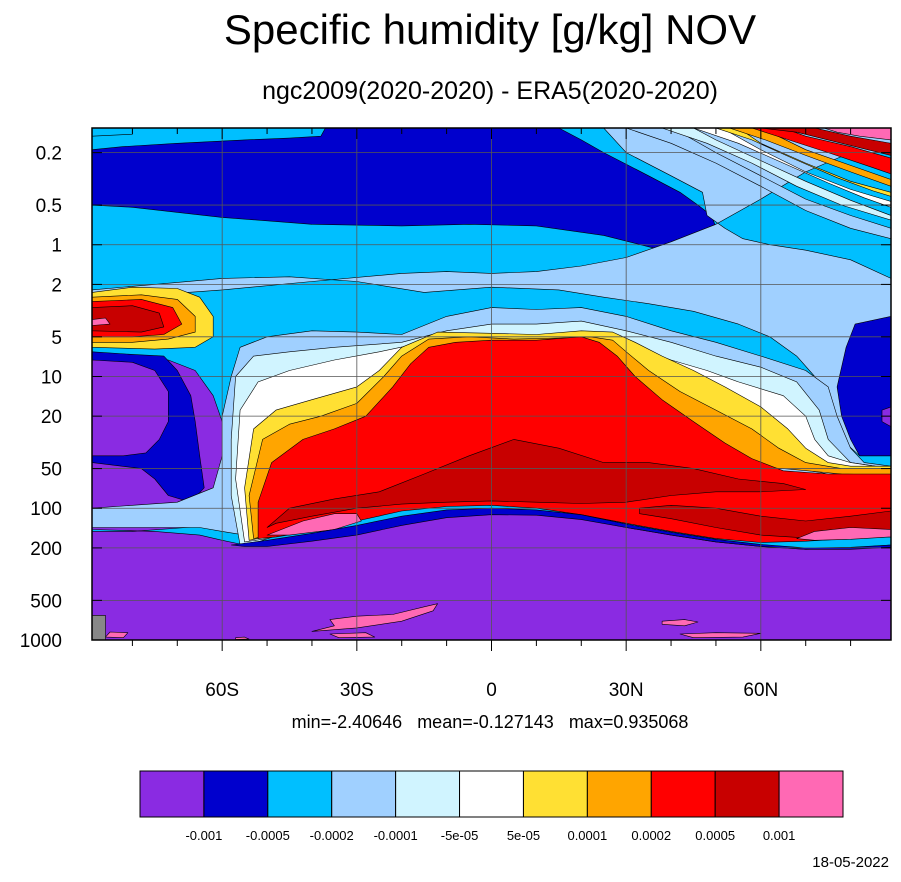 This screenshot has height=882, width=901. Describe the element at coordinates (490, 29) in the screenshot. I see `chart-title: Specific humidity [g/kg] NOV` at that location.